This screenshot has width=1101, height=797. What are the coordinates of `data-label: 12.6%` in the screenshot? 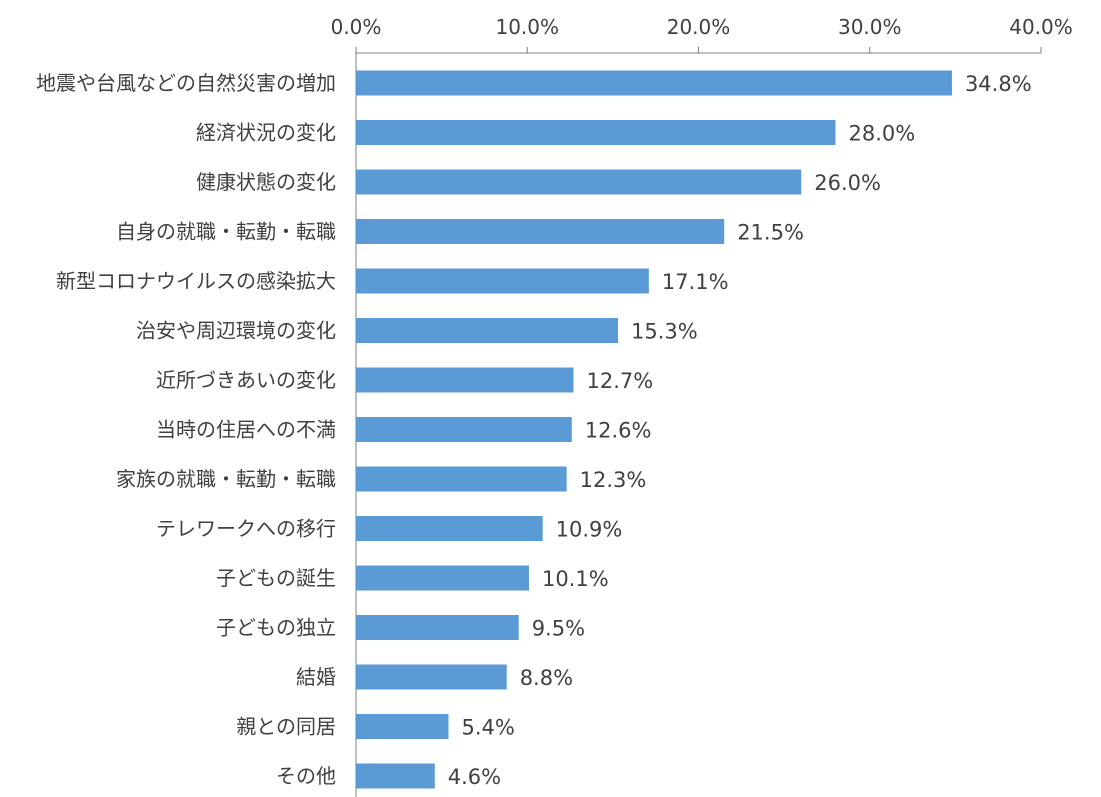 It's located at (618, 431).